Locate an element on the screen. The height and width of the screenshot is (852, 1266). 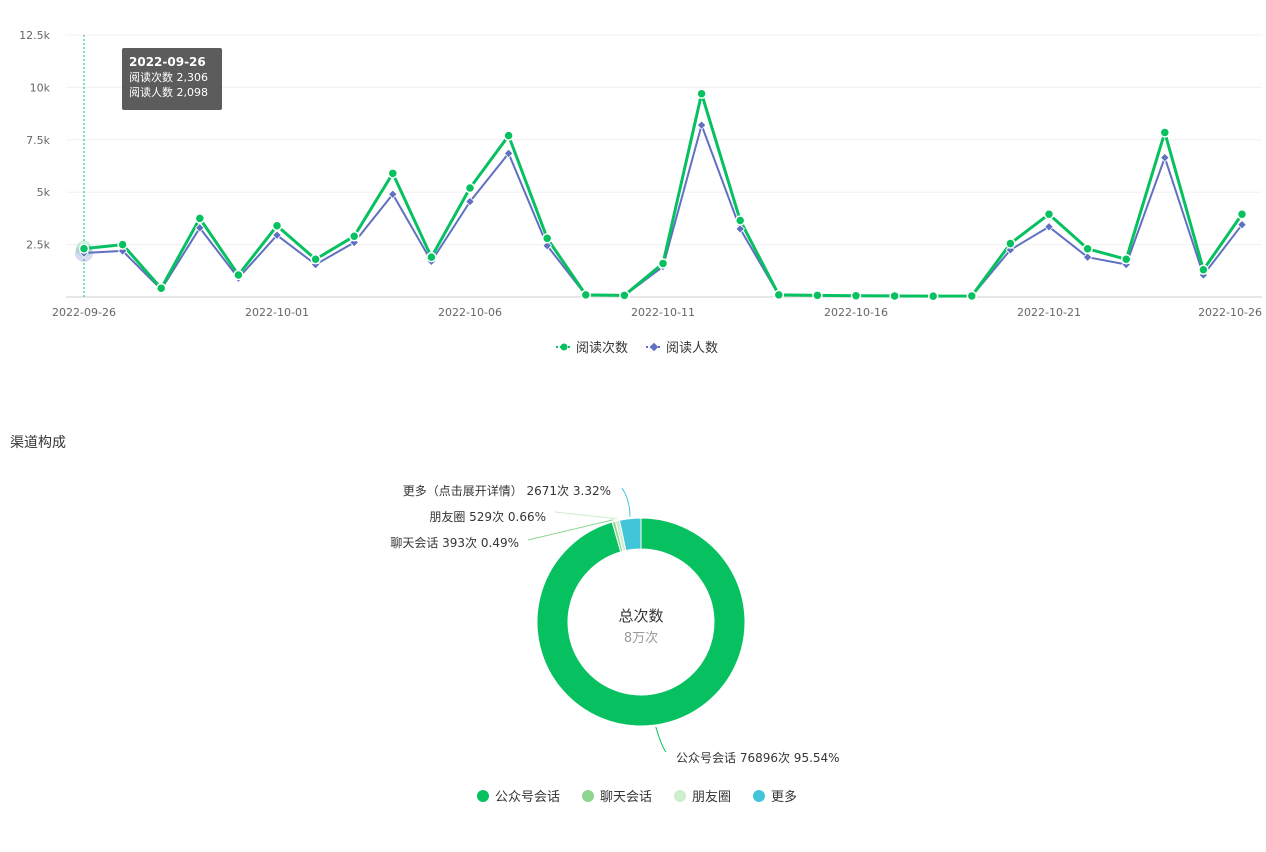
donut-label-2: 朋友圈 529次 0.66% is located at coordinates (487, 517).